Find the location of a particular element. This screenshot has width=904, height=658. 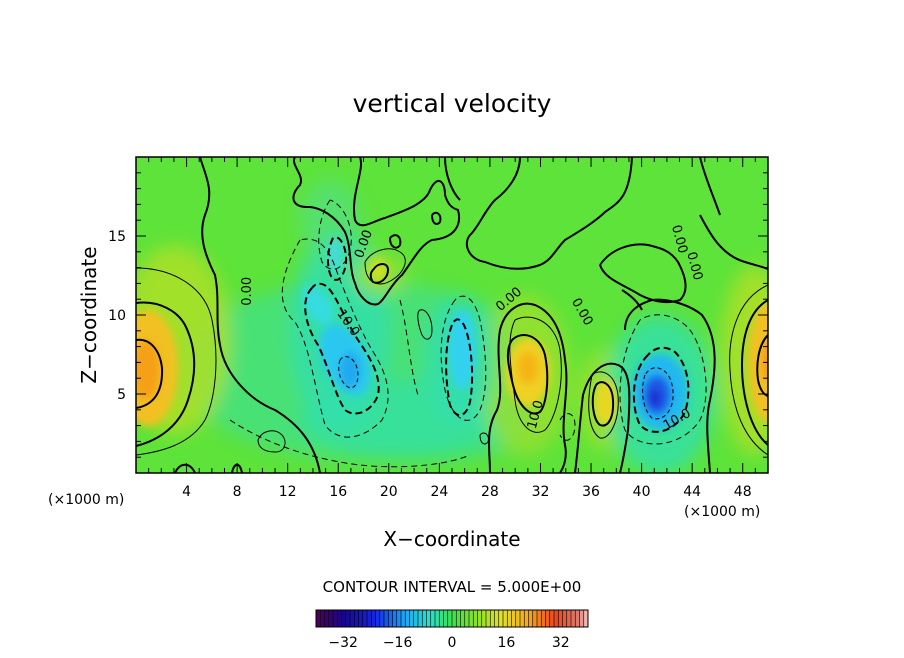

x-tick-label: 28 is located at coordinates (490, 492).